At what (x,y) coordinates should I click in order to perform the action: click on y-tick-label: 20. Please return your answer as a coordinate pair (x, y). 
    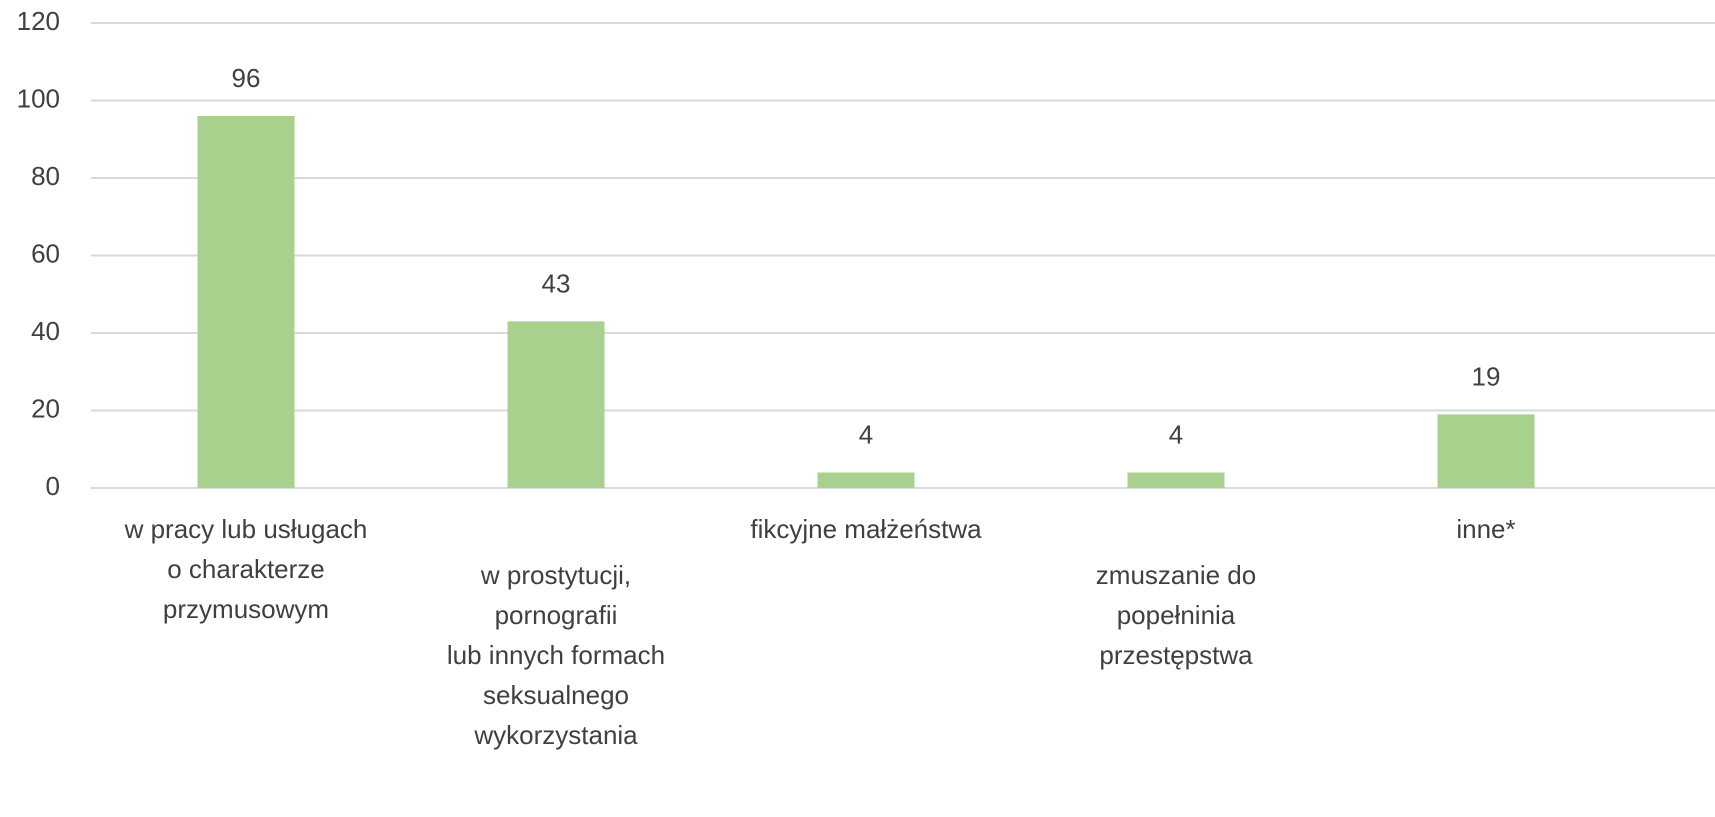
    Looking at the image, I should click on (45, 408).